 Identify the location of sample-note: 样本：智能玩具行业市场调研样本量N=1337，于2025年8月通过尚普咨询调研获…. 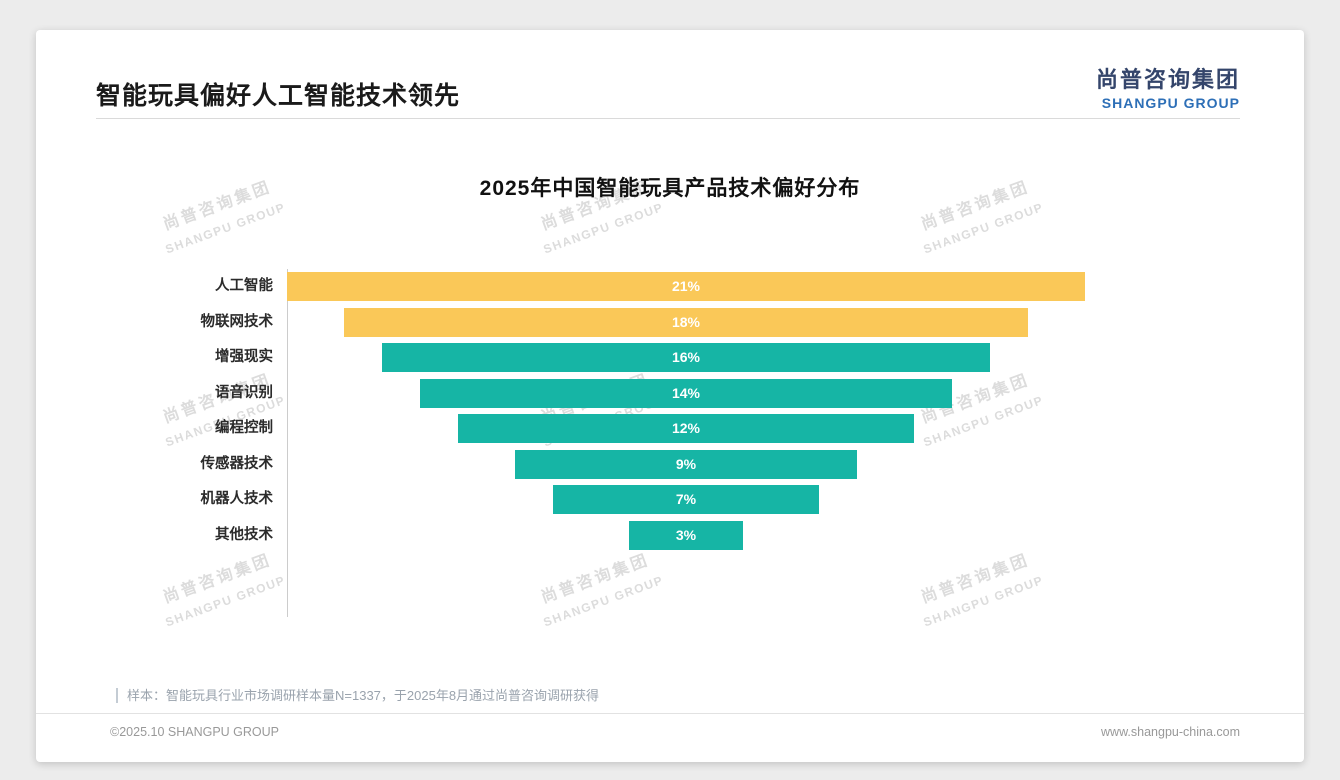
(357, 695).